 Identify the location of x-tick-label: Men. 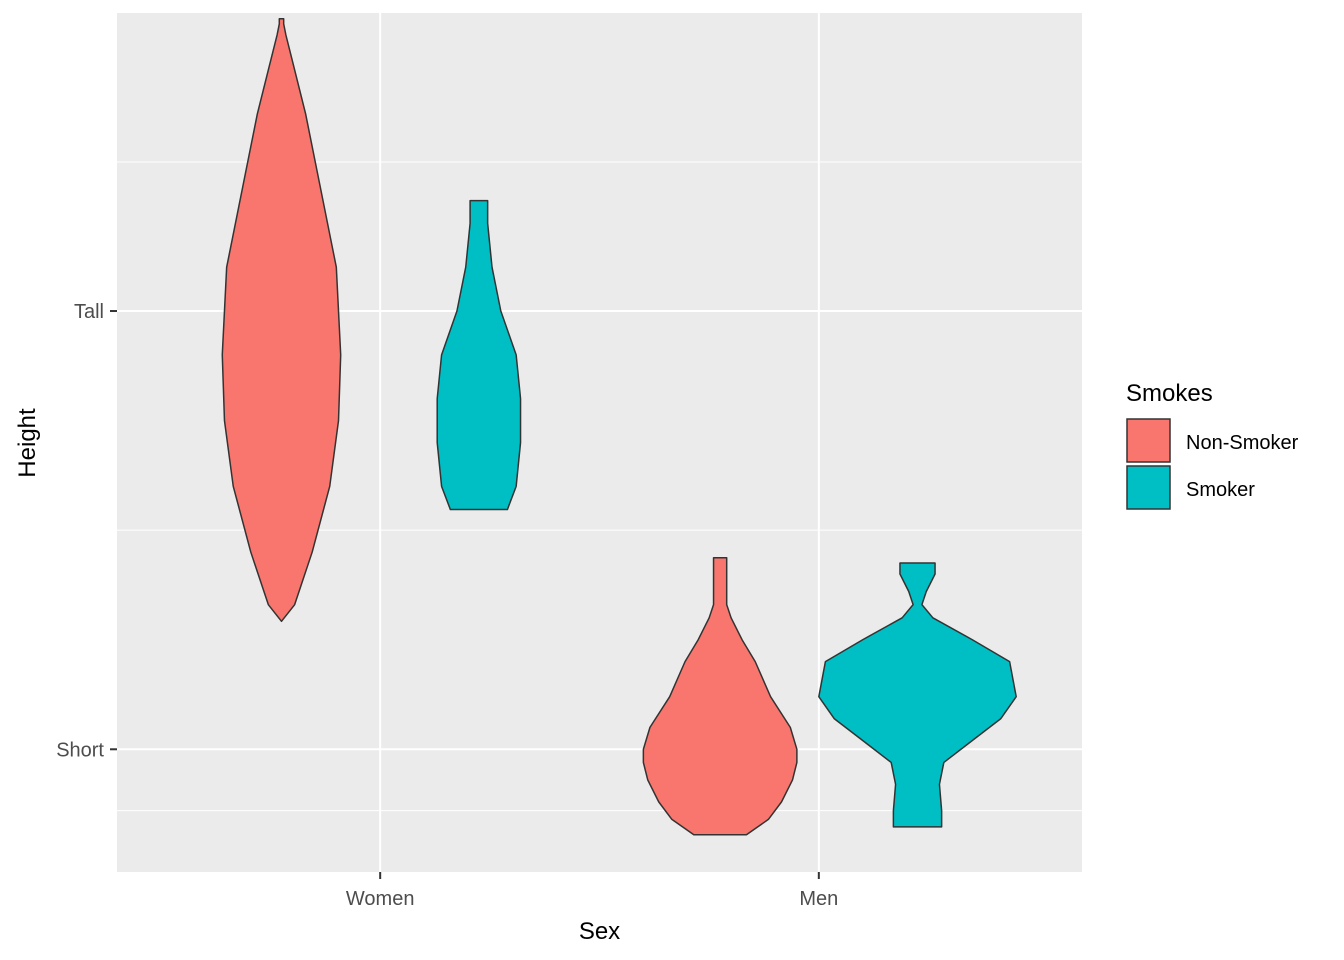
(818, 899).